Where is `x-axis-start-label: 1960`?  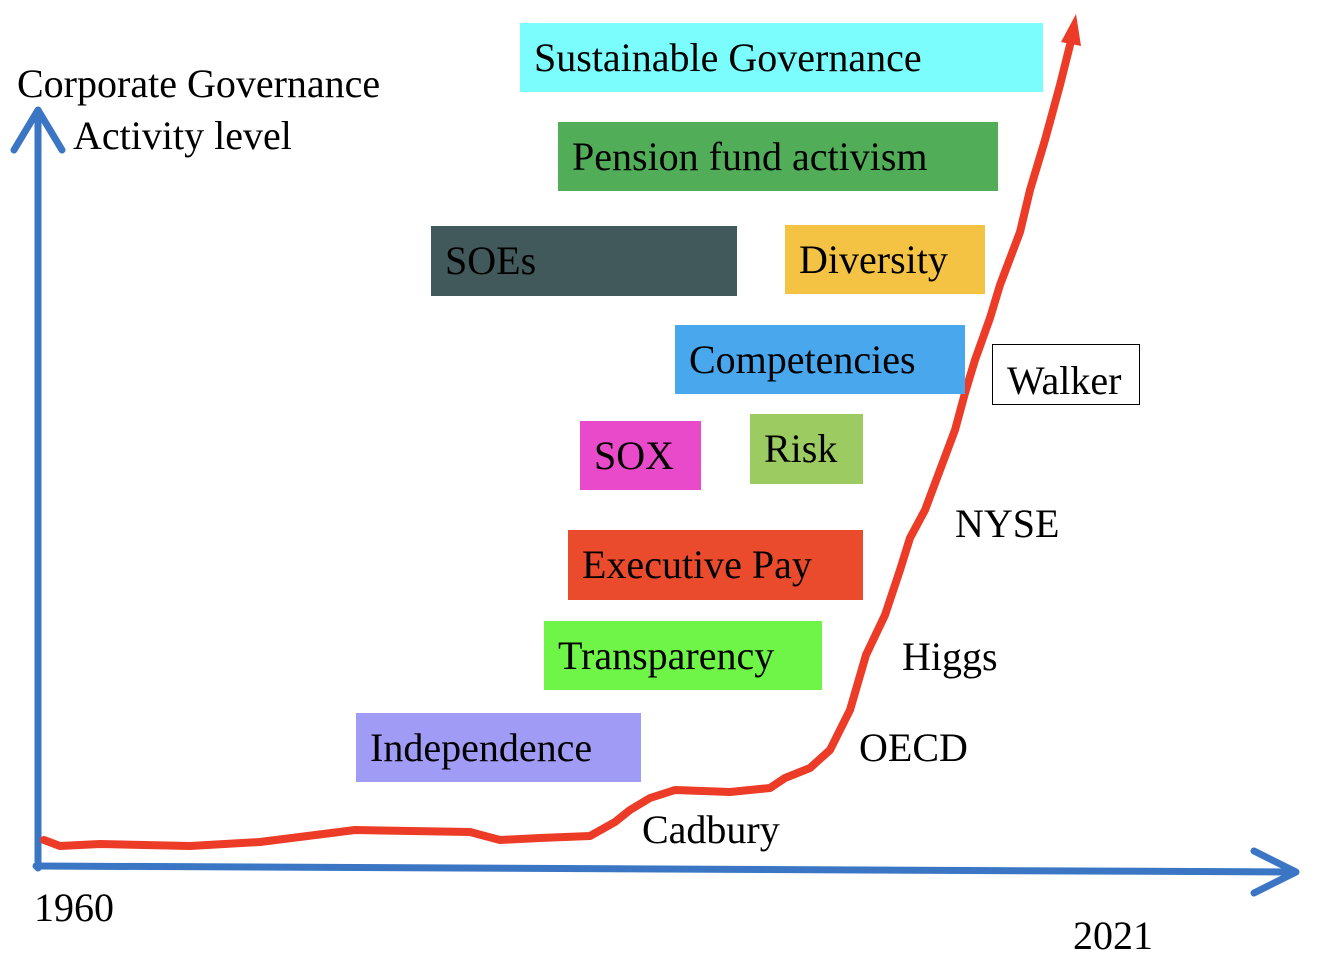 x-axis-start-label: 1960 is located at coordinates (74, 907).